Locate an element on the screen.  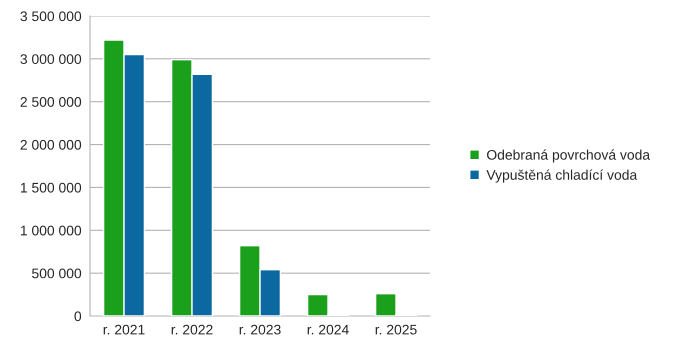
y-tick-label: 1 000 000 is located at coordinates (51, 231).